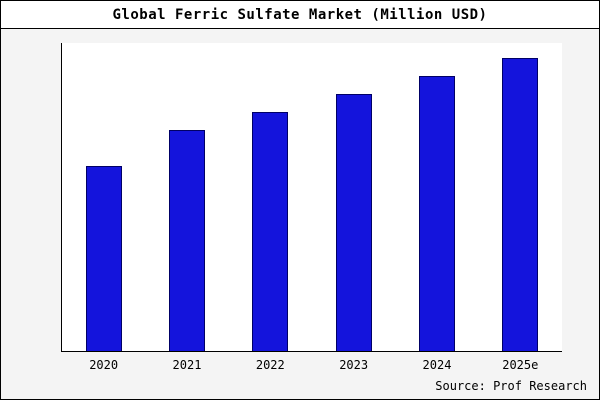 This screenshot has height=400, width=600. What do you see at coordinates (270, 231) in the screenshot?
I see `bar-2022` at bounding box center [270, 231].